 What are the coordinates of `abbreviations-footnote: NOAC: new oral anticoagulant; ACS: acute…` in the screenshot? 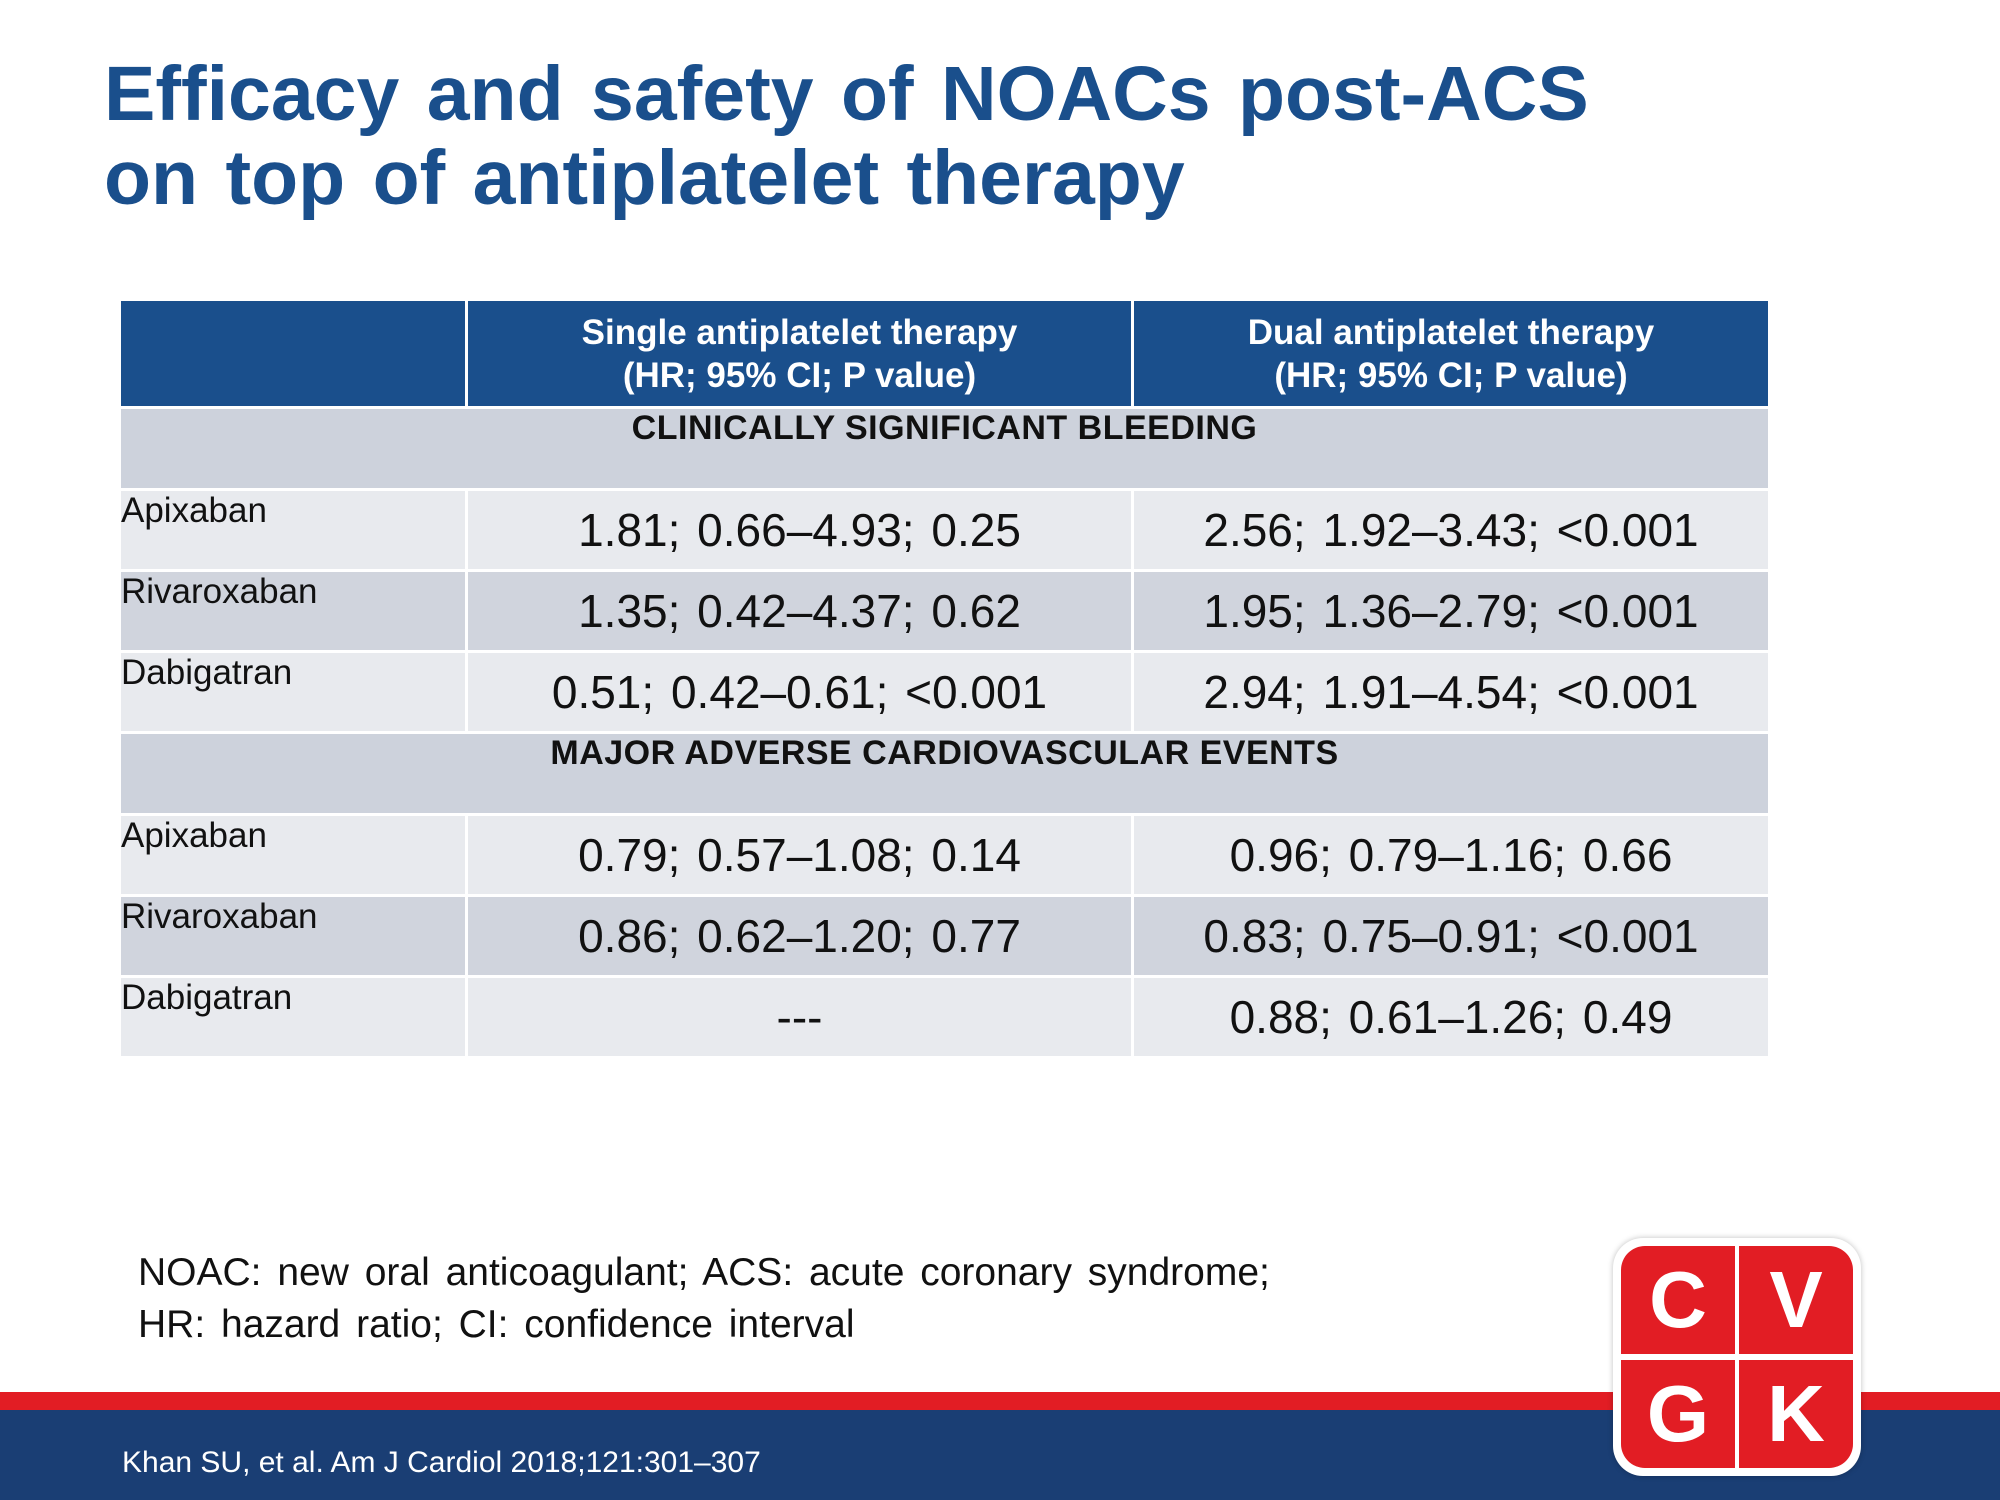 It's located at (704, 1299).